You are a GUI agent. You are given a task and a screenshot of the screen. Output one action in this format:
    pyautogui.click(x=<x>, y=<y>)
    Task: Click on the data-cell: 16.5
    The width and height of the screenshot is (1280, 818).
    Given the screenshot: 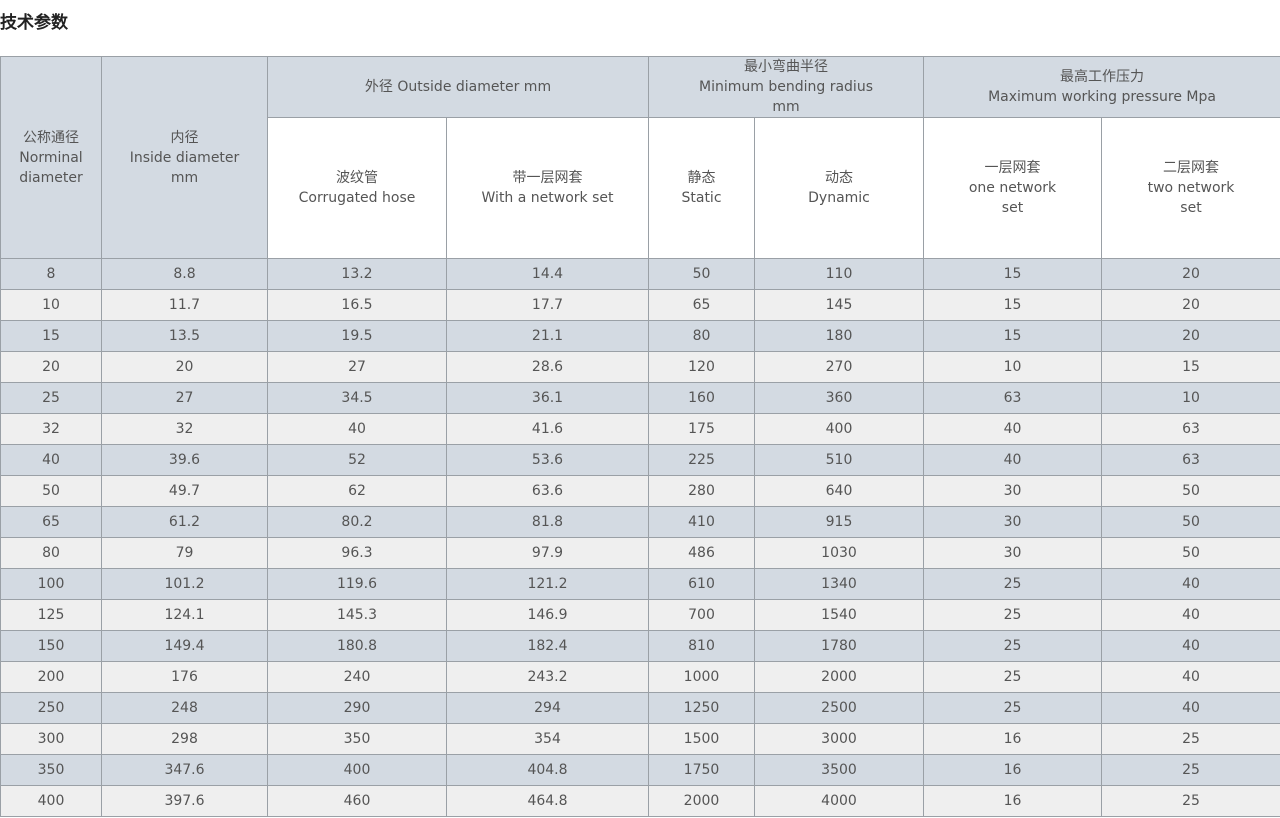 What is the action you would take?
    pyautogui.click(x=357, y=305)
    